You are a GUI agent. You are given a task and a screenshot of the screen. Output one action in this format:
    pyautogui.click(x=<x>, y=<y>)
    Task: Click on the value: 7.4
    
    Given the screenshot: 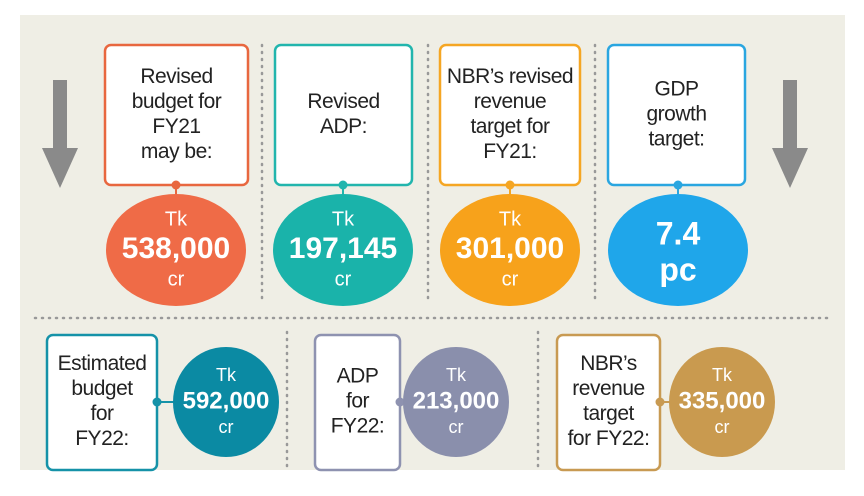 What is the action you would take?
    pyautogui.click(x=678, y=233)
    